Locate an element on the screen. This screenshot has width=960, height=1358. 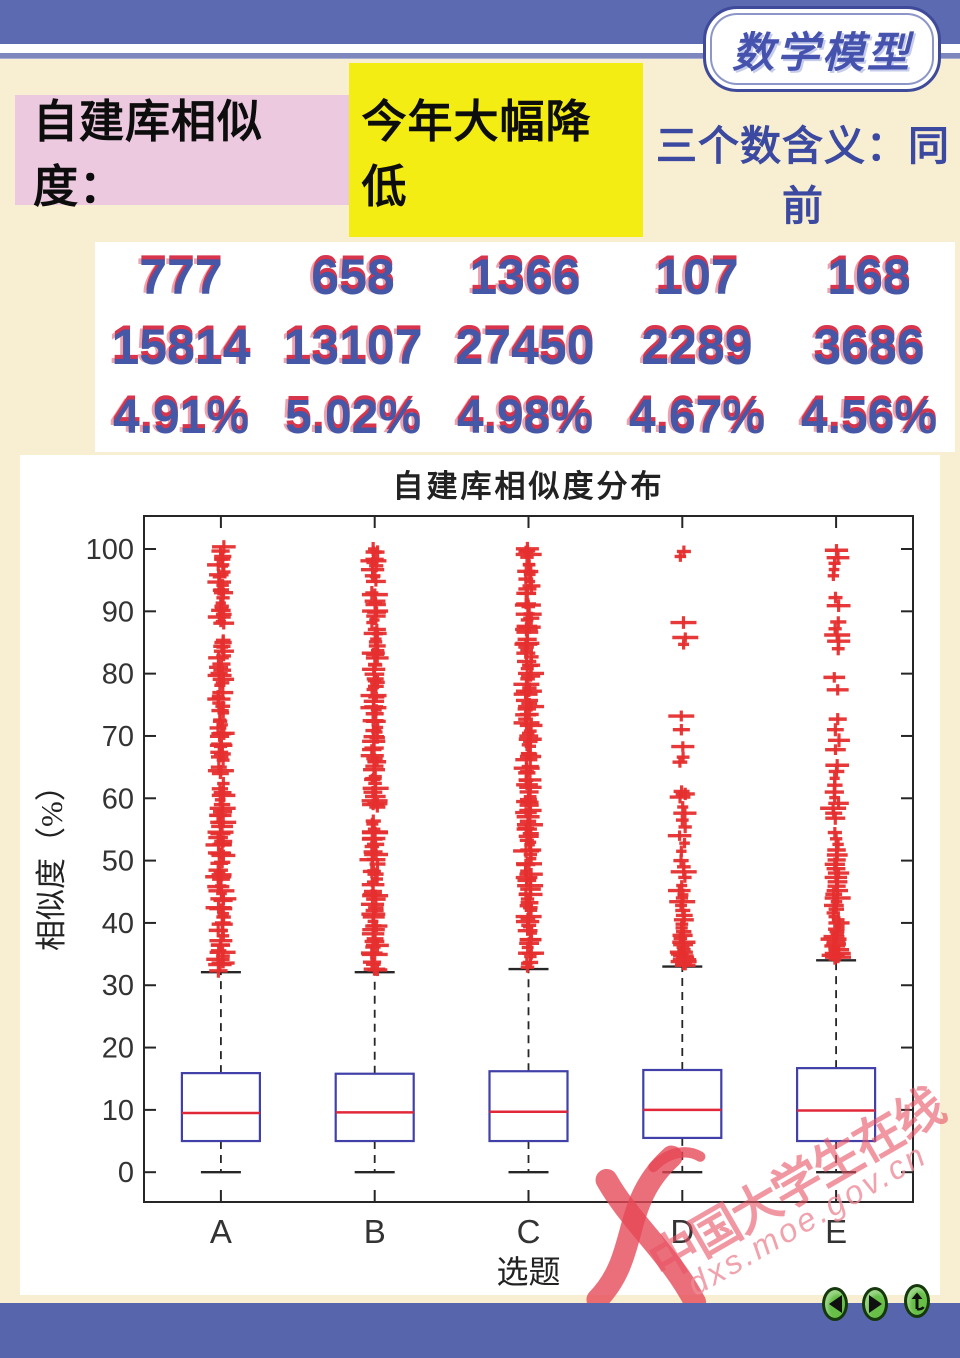
svg-text: 50 is located at coordinates (118, 862).